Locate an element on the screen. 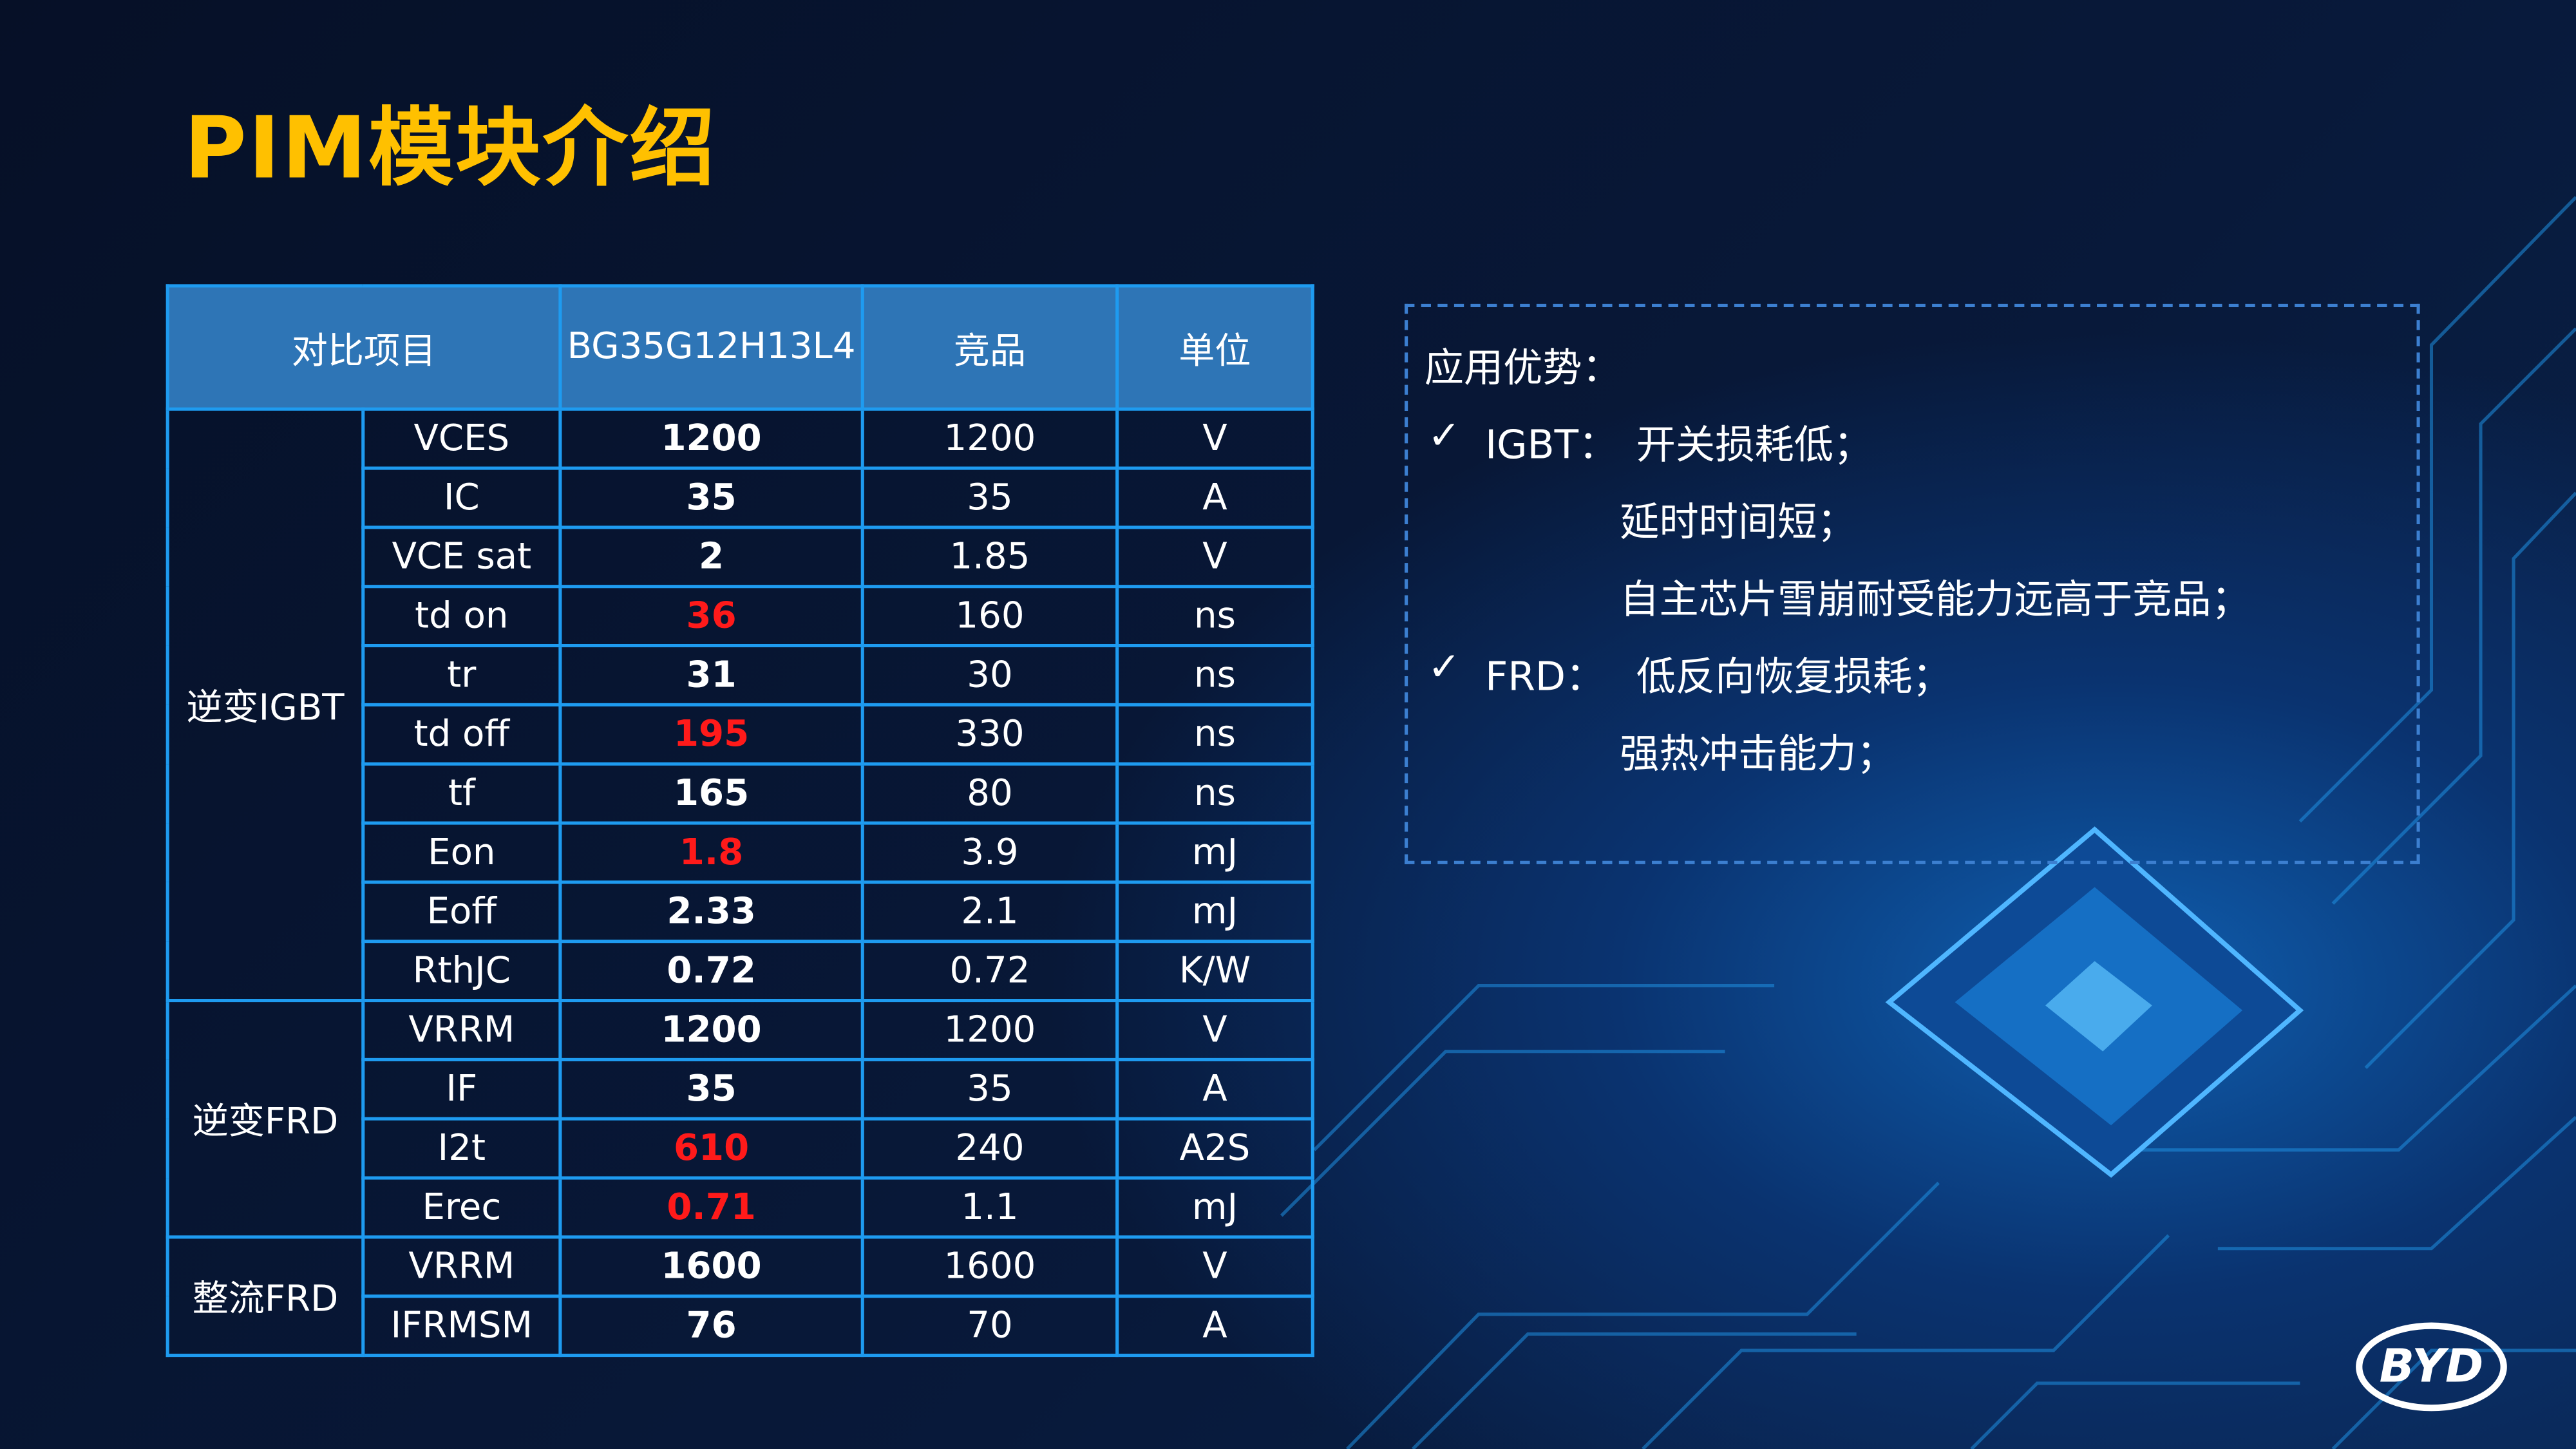  item-line: 延时时间短； is located at coordinates (1739, 522).